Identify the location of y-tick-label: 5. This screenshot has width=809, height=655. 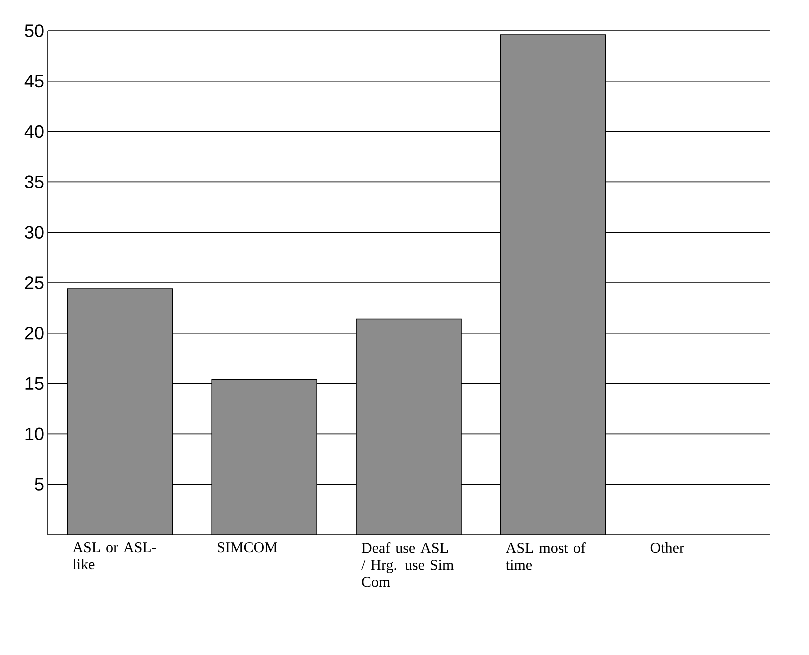
(39, 484).